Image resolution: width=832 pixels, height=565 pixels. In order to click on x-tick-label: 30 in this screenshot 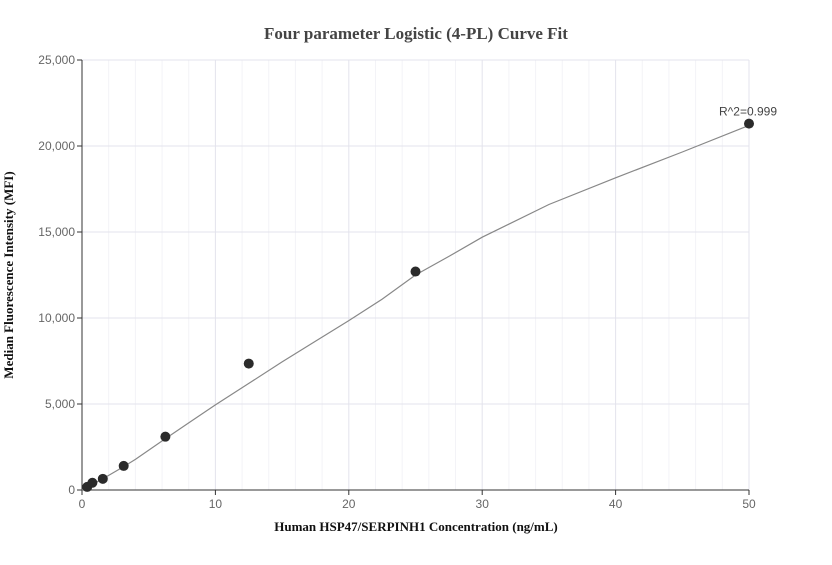, I will do `click(483, 504)`.